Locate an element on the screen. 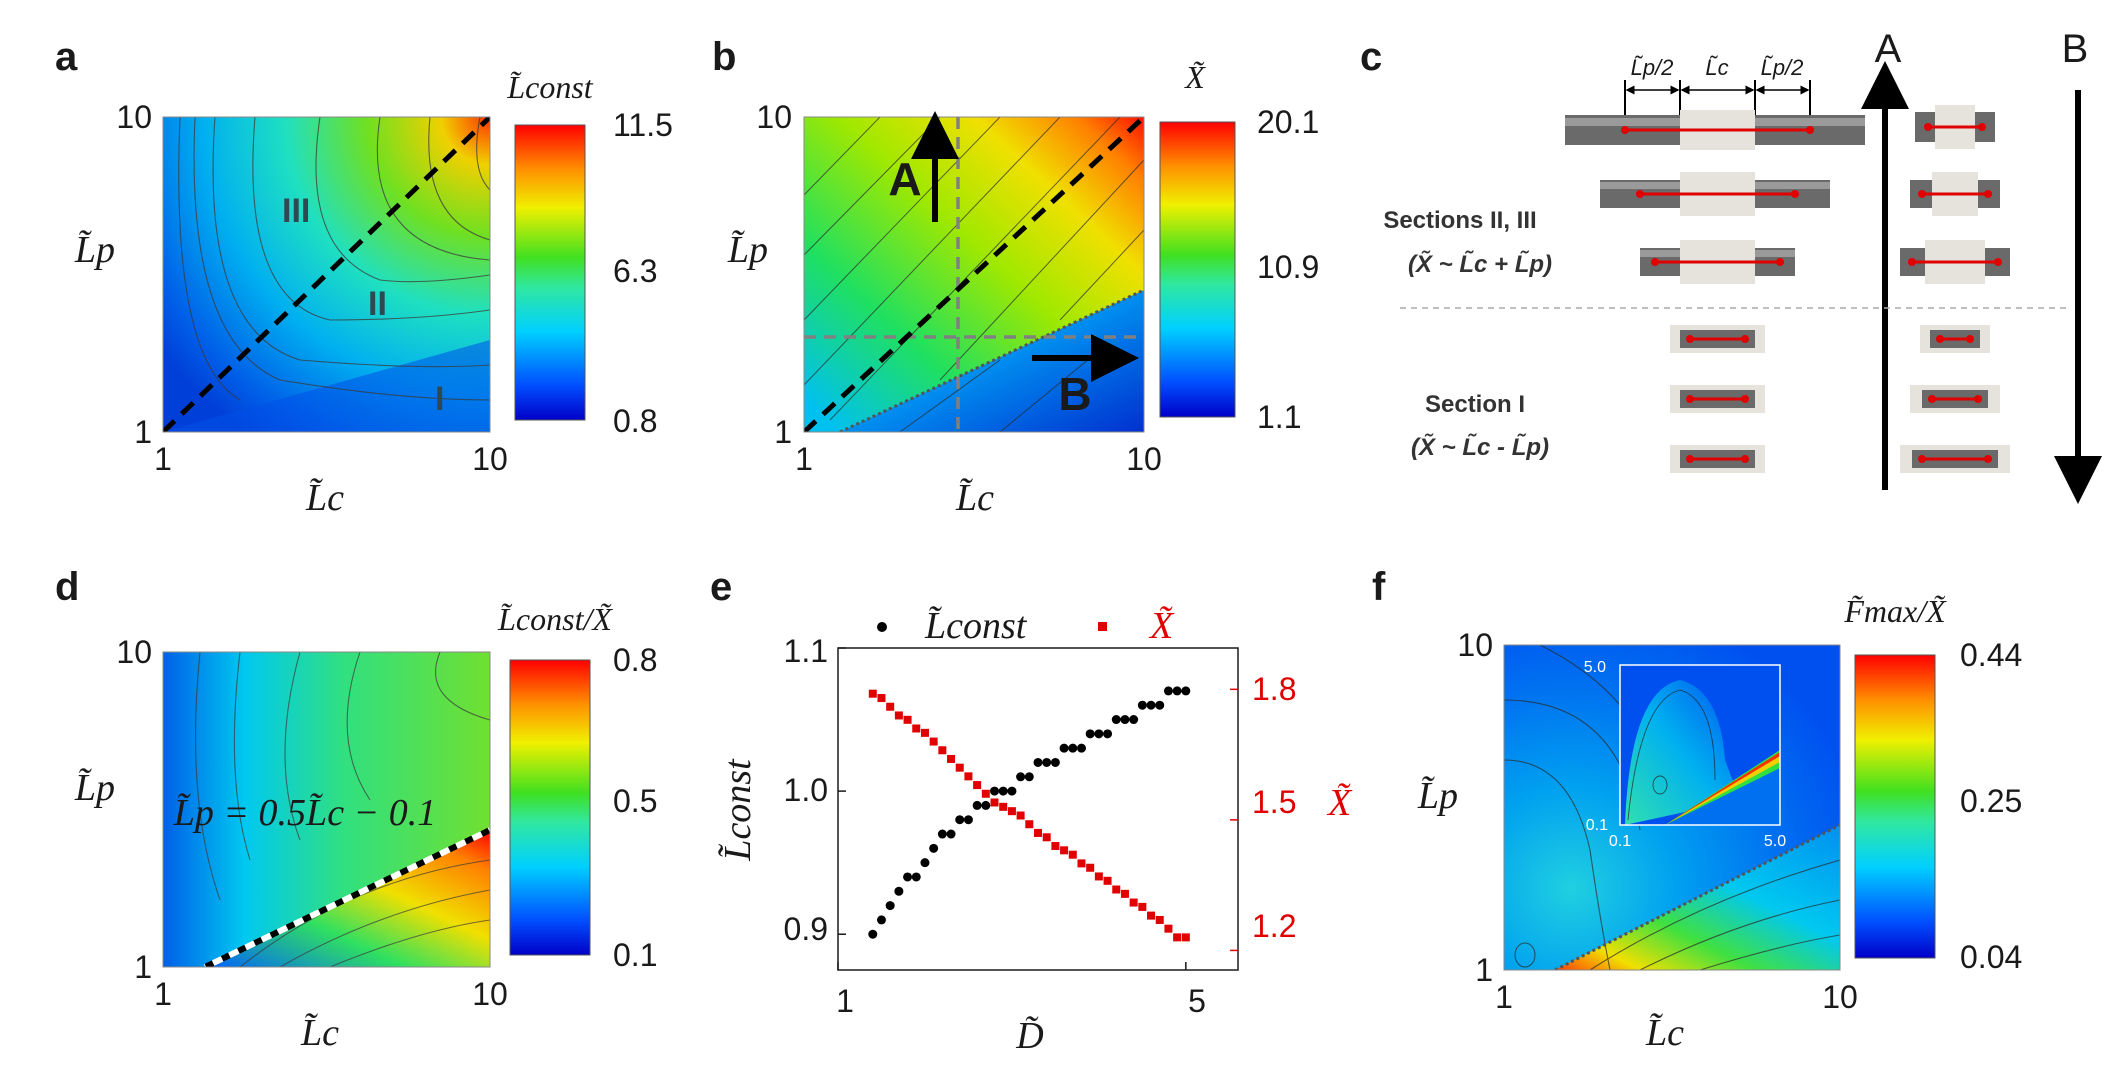 This screenshot has width=2113, height=1065. panel-b: b A B 10 1 1 1 is located at coordinates (1015, 277).